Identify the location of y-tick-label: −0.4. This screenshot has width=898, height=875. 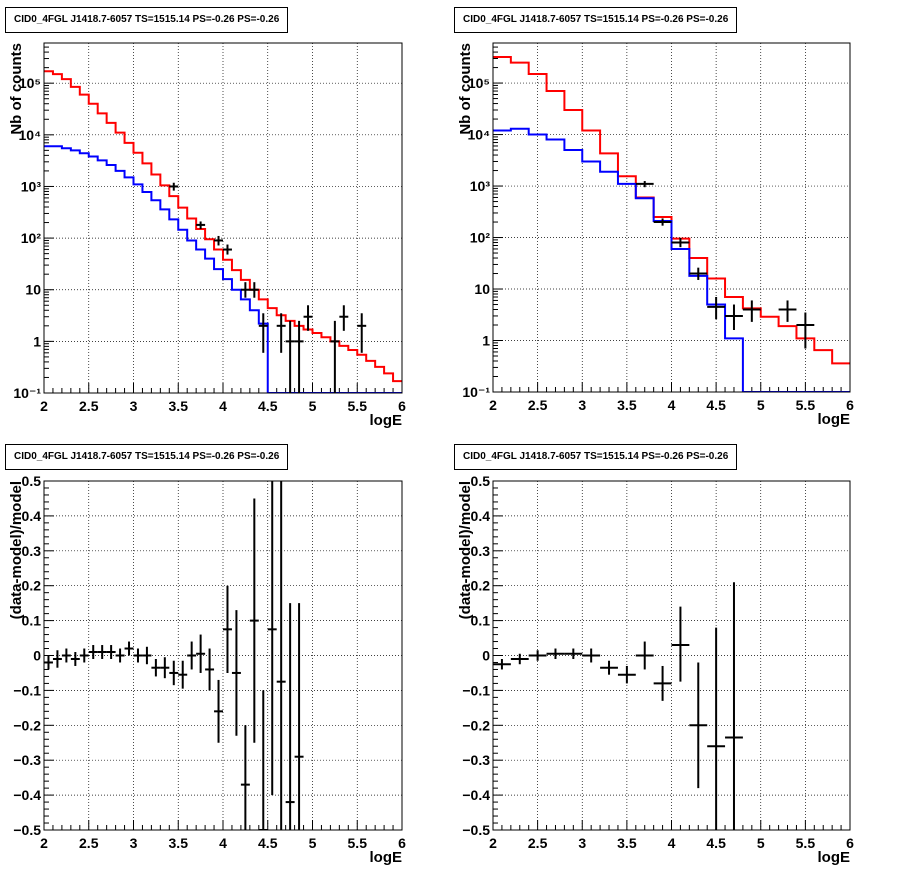
(476, 795).